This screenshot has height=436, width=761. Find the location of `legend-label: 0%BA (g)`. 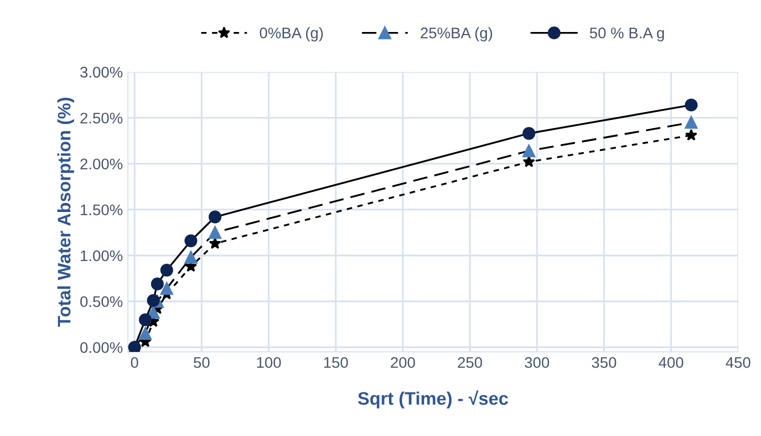

legend-label: 0%BA (g) is located at coordinates (291, 34).